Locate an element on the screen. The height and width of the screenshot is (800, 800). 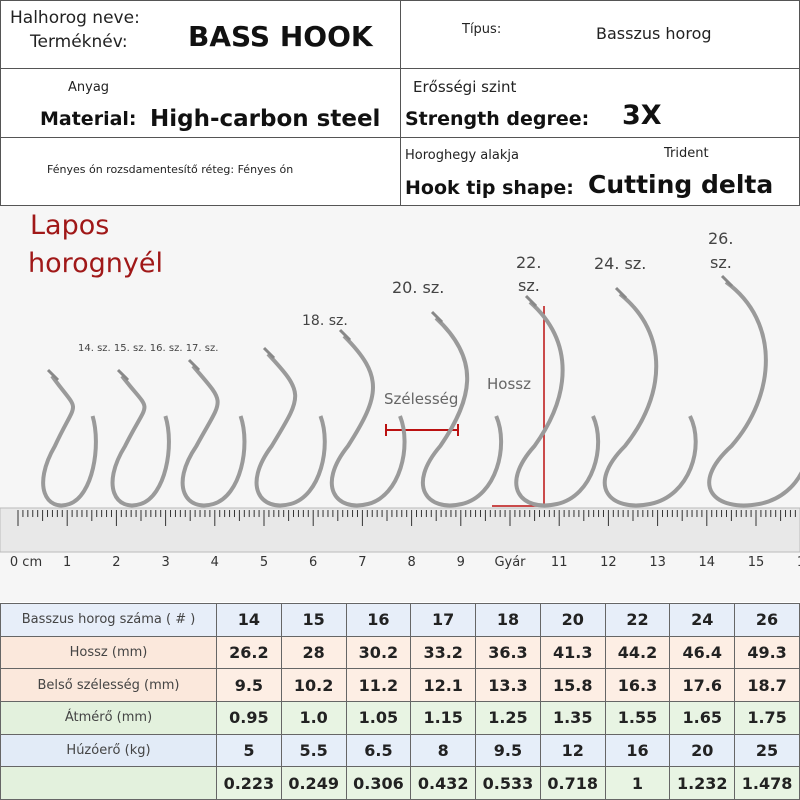
ruler-label: 1 is located at coordinates (67, 562).